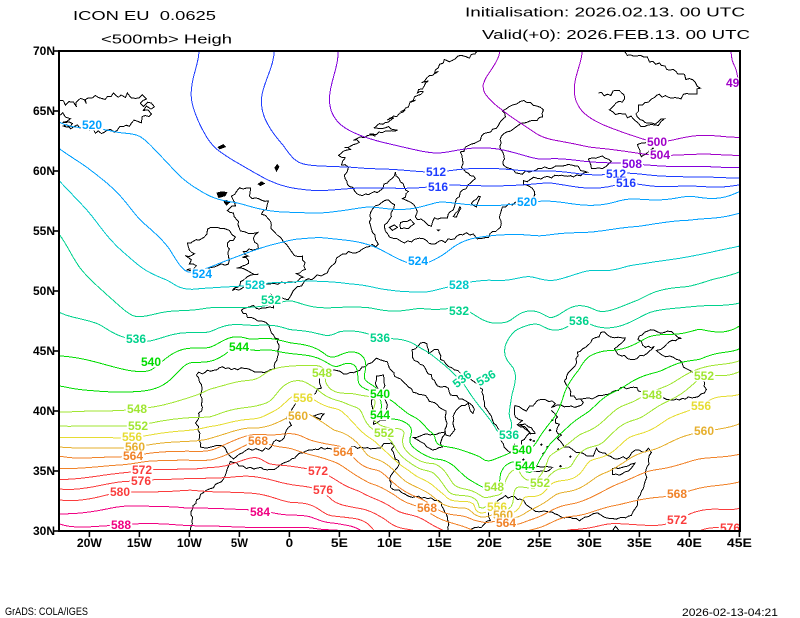 The height and width of the screenshot is (618, 800). Describe the element at coordinates (44, 411) in the screenshot. I see `svg-text: 40N` at that location.